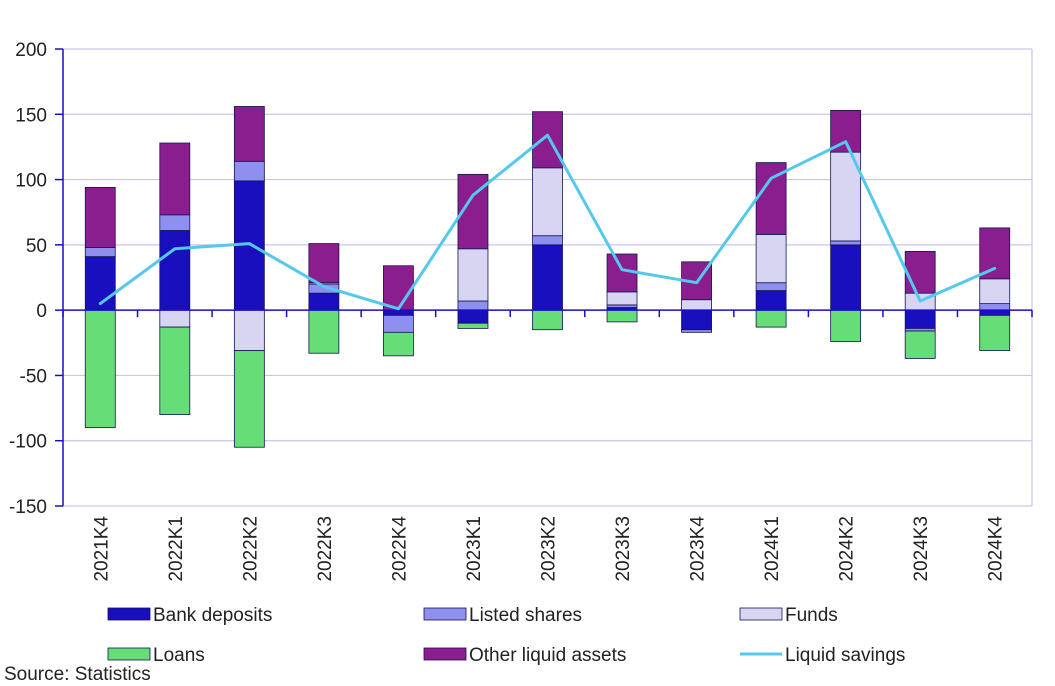 The image size is (1055, 686). Describe the element at coordinates (249, 171) in the screenshot. I see `bar-listed-shares-2022K2` at that location.